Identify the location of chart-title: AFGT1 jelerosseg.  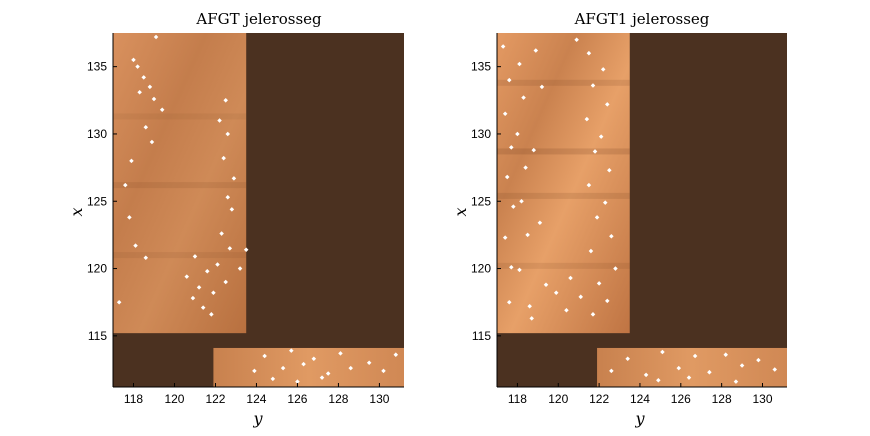
(642, 19).